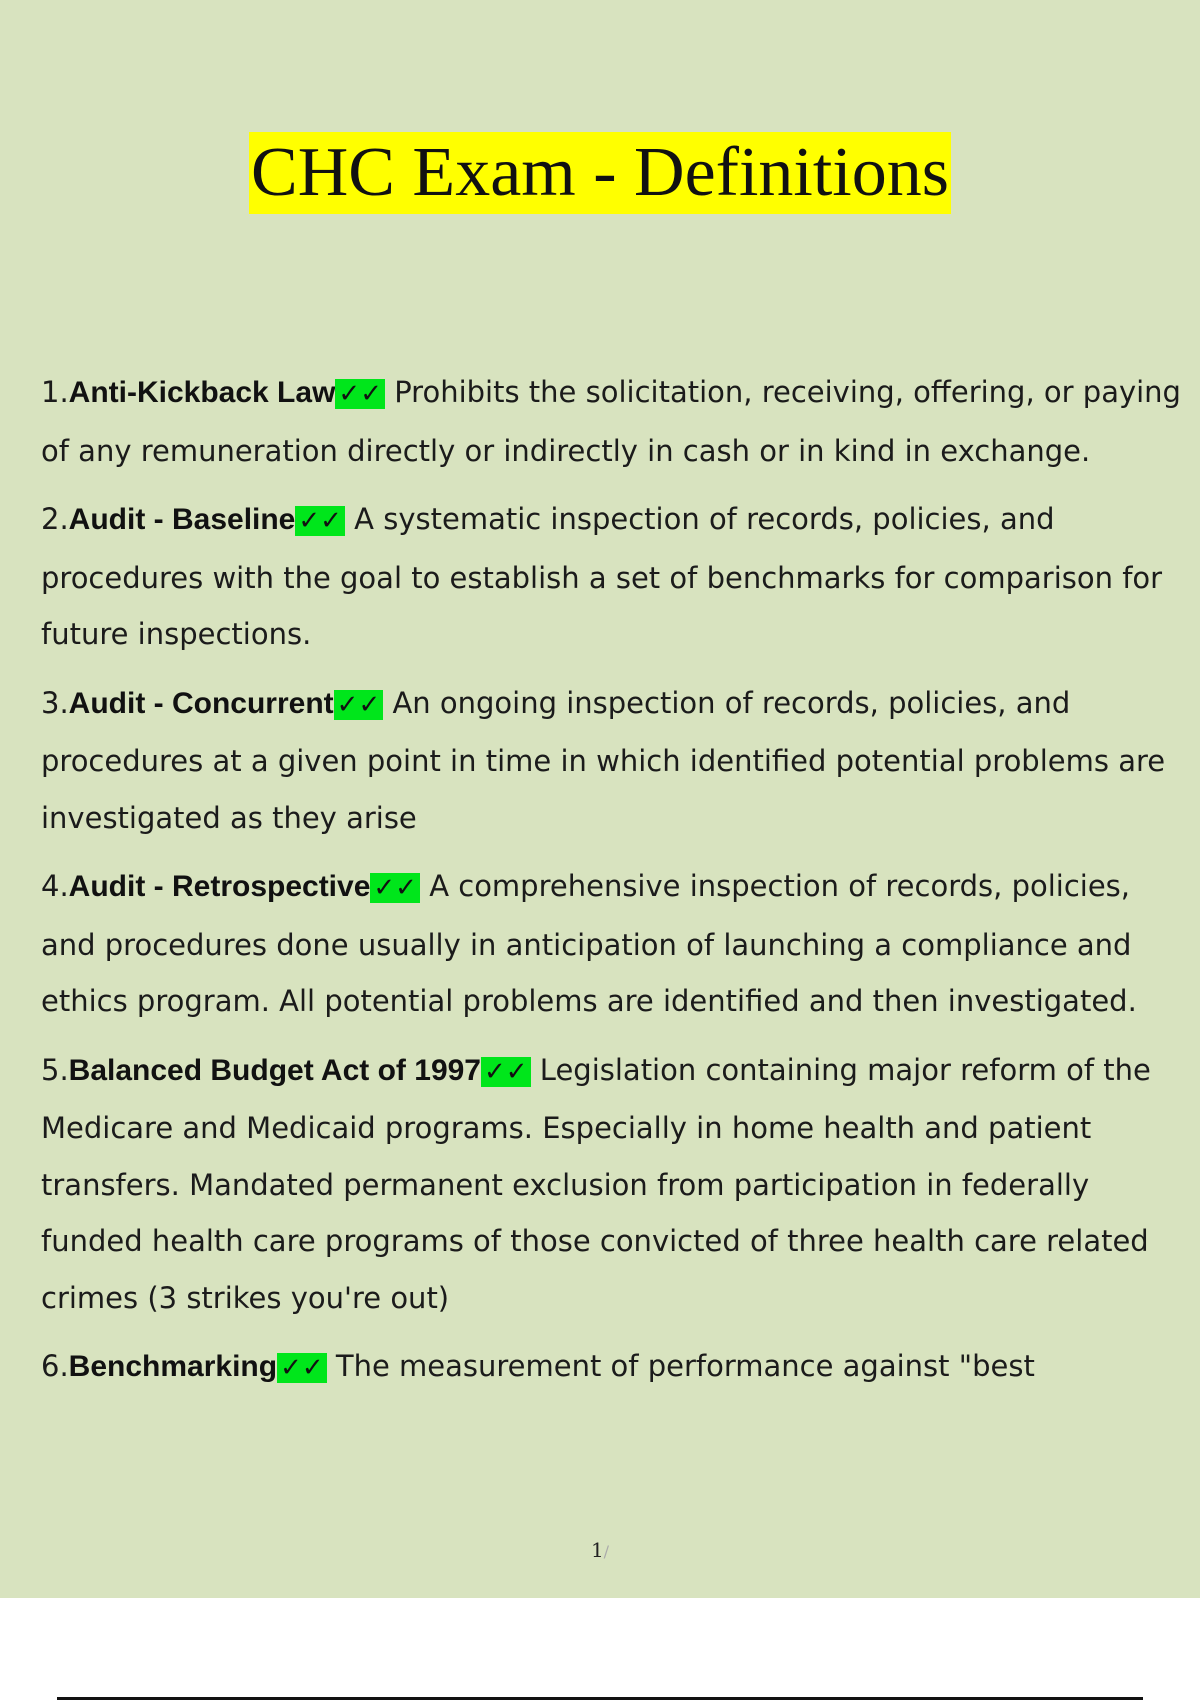 This screenshot has height=1700, width=1200. I want to click on page-number: 1/, so click(600, 1550).